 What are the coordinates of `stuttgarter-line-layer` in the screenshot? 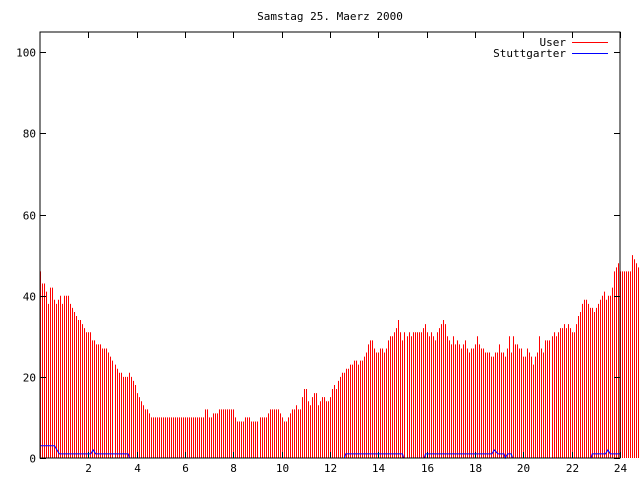 It's located at (330, 452).